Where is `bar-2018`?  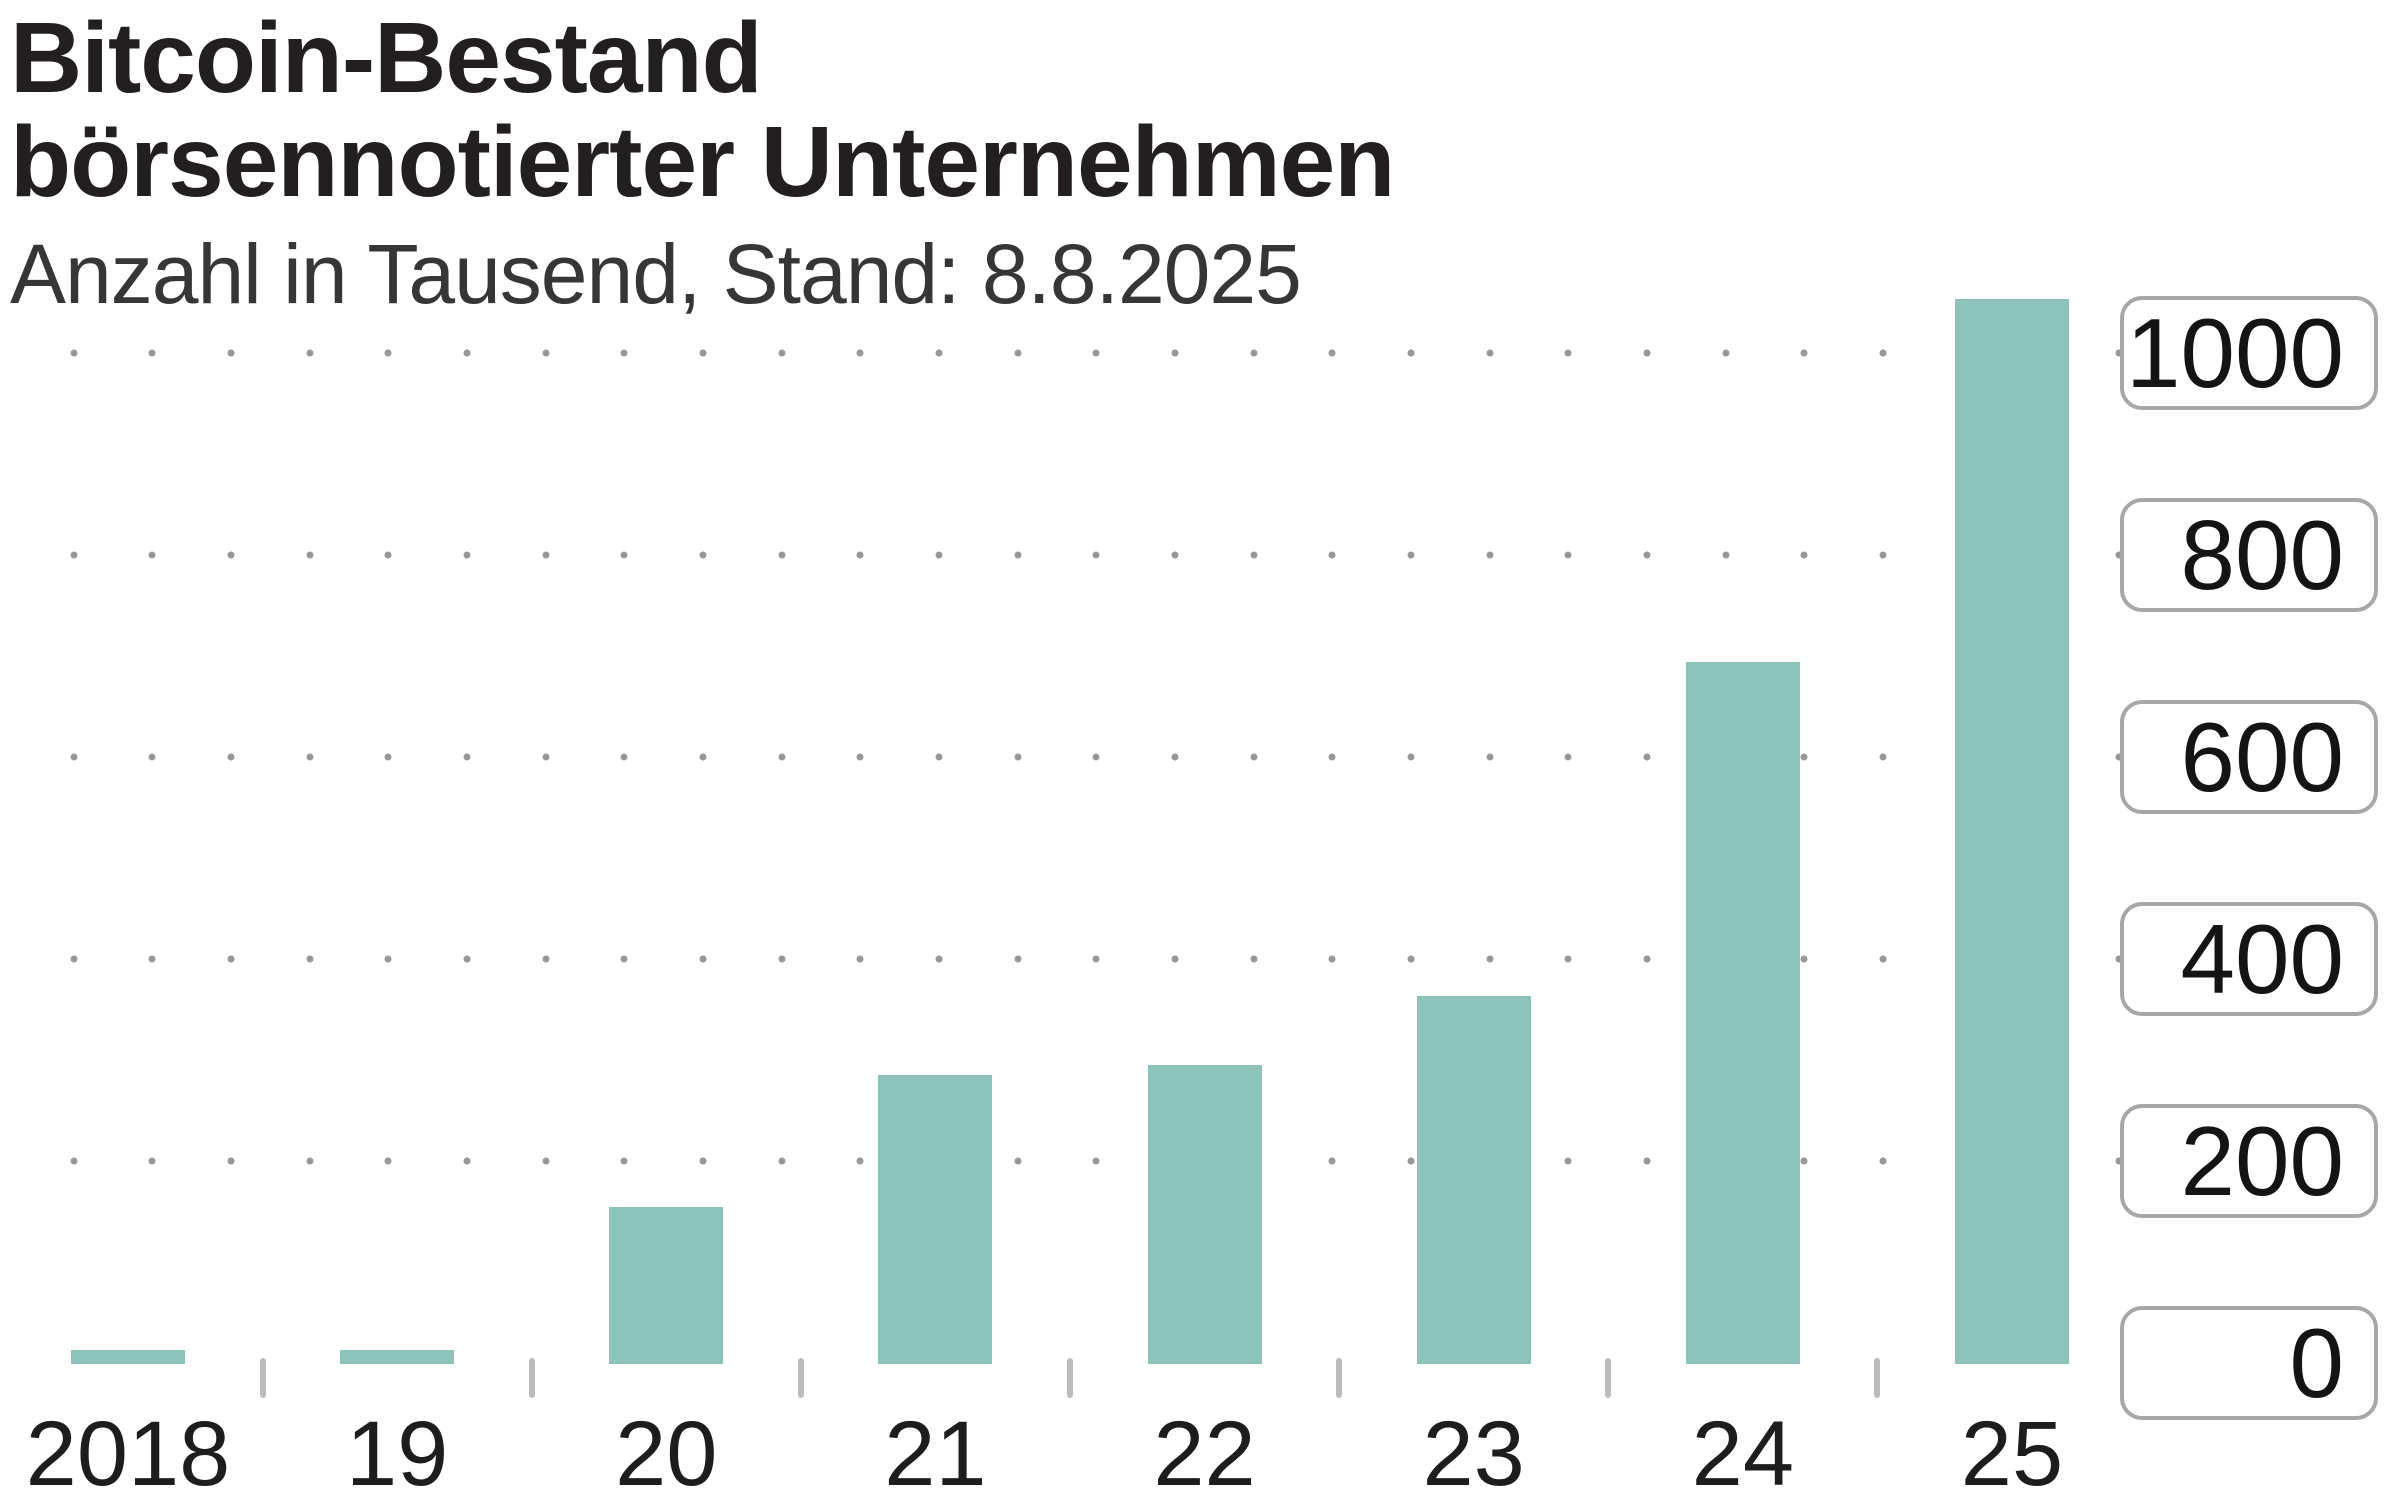 bar-2018 is located at coordinates (128, 1356).